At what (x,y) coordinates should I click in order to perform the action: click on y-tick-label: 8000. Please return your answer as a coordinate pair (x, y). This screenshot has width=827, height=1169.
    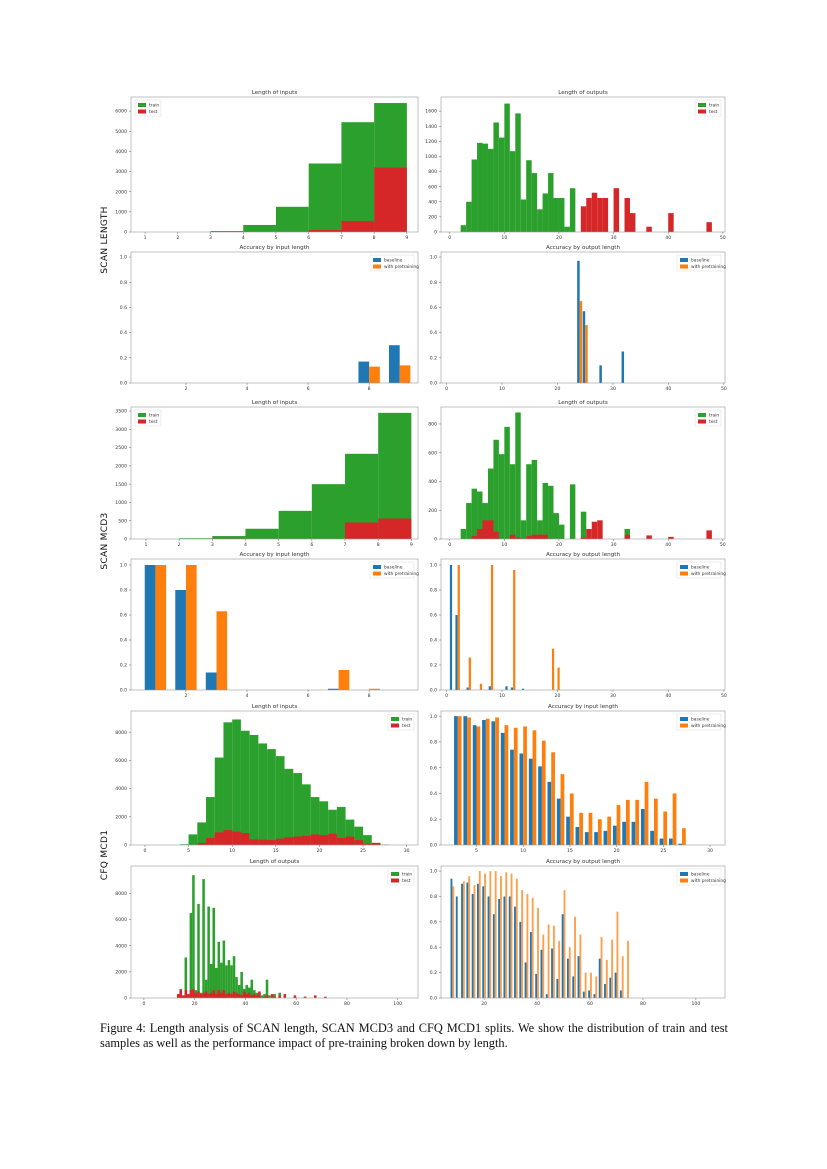
    Looking at the image, I should click on (121, 733).